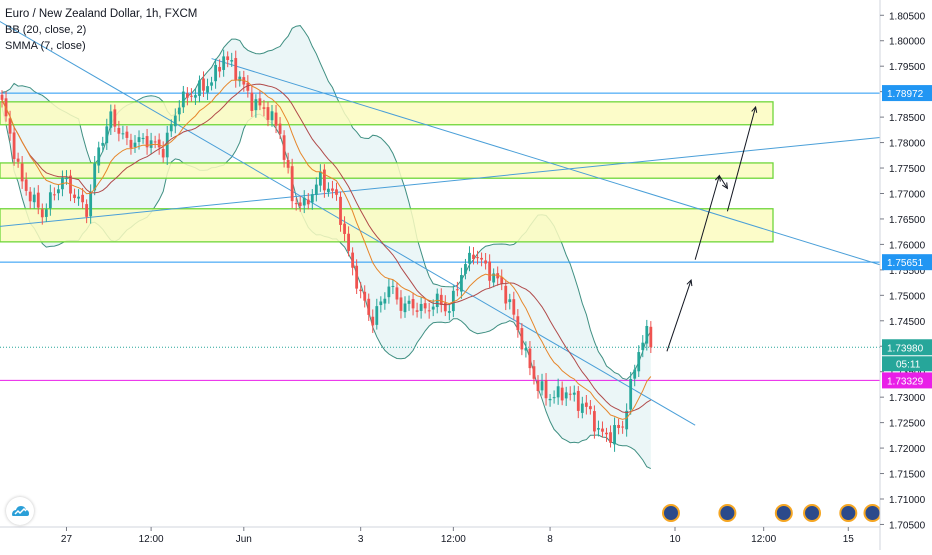  I want to click on y-tick-label: 1.70500, so click(907, 525).